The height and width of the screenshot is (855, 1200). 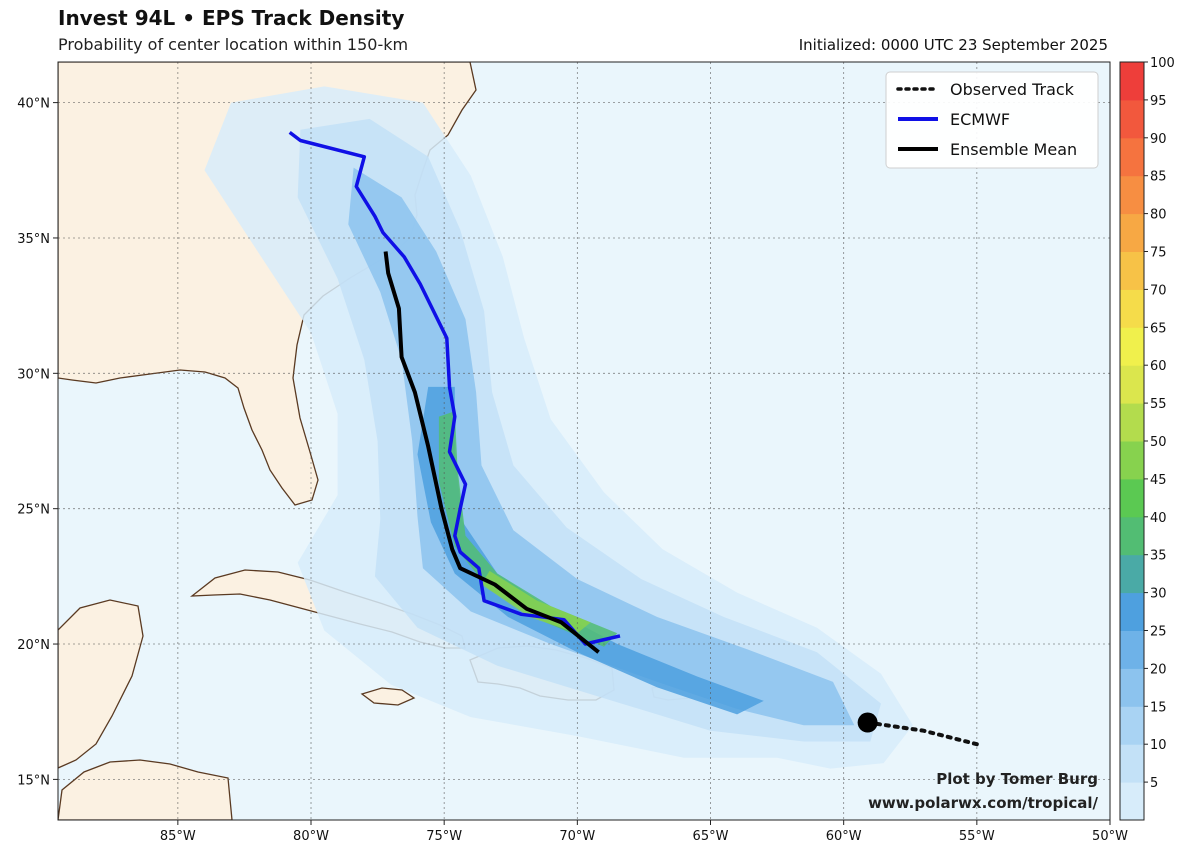 I want to click on legend: Observed Track ECMWF Ensemble Mean, so click(x=992, y=120).